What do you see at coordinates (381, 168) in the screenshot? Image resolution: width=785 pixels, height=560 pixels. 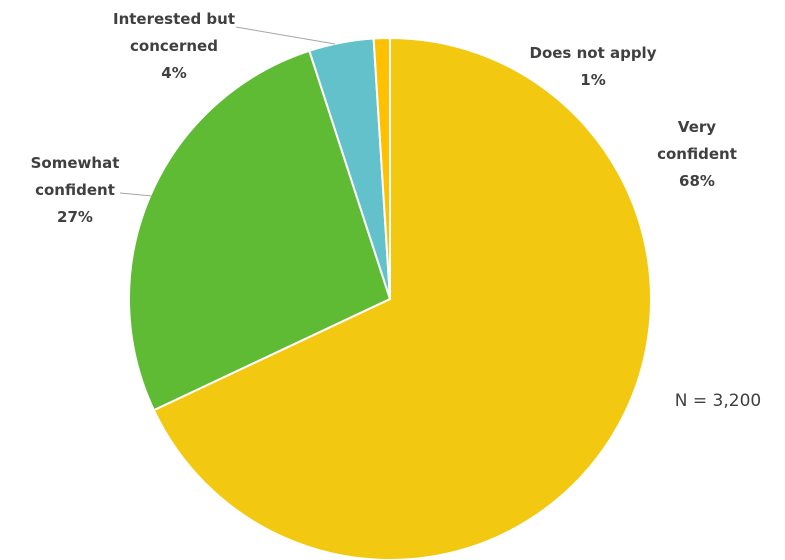 I see `pie-slice-does-not-apply` at bounding box center [381, 168].